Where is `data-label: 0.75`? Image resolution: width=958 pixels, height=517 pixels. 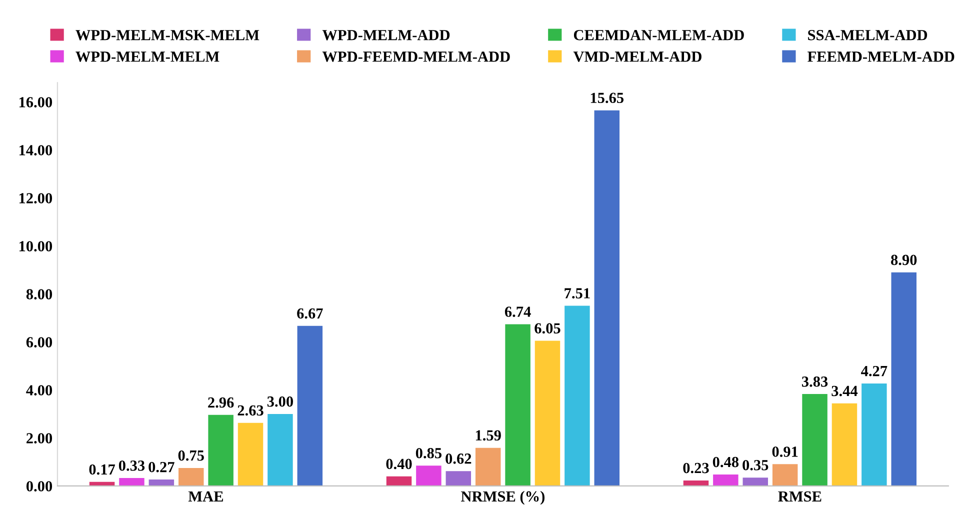 data-label: 0.75 is located at coordinates (191, 455).